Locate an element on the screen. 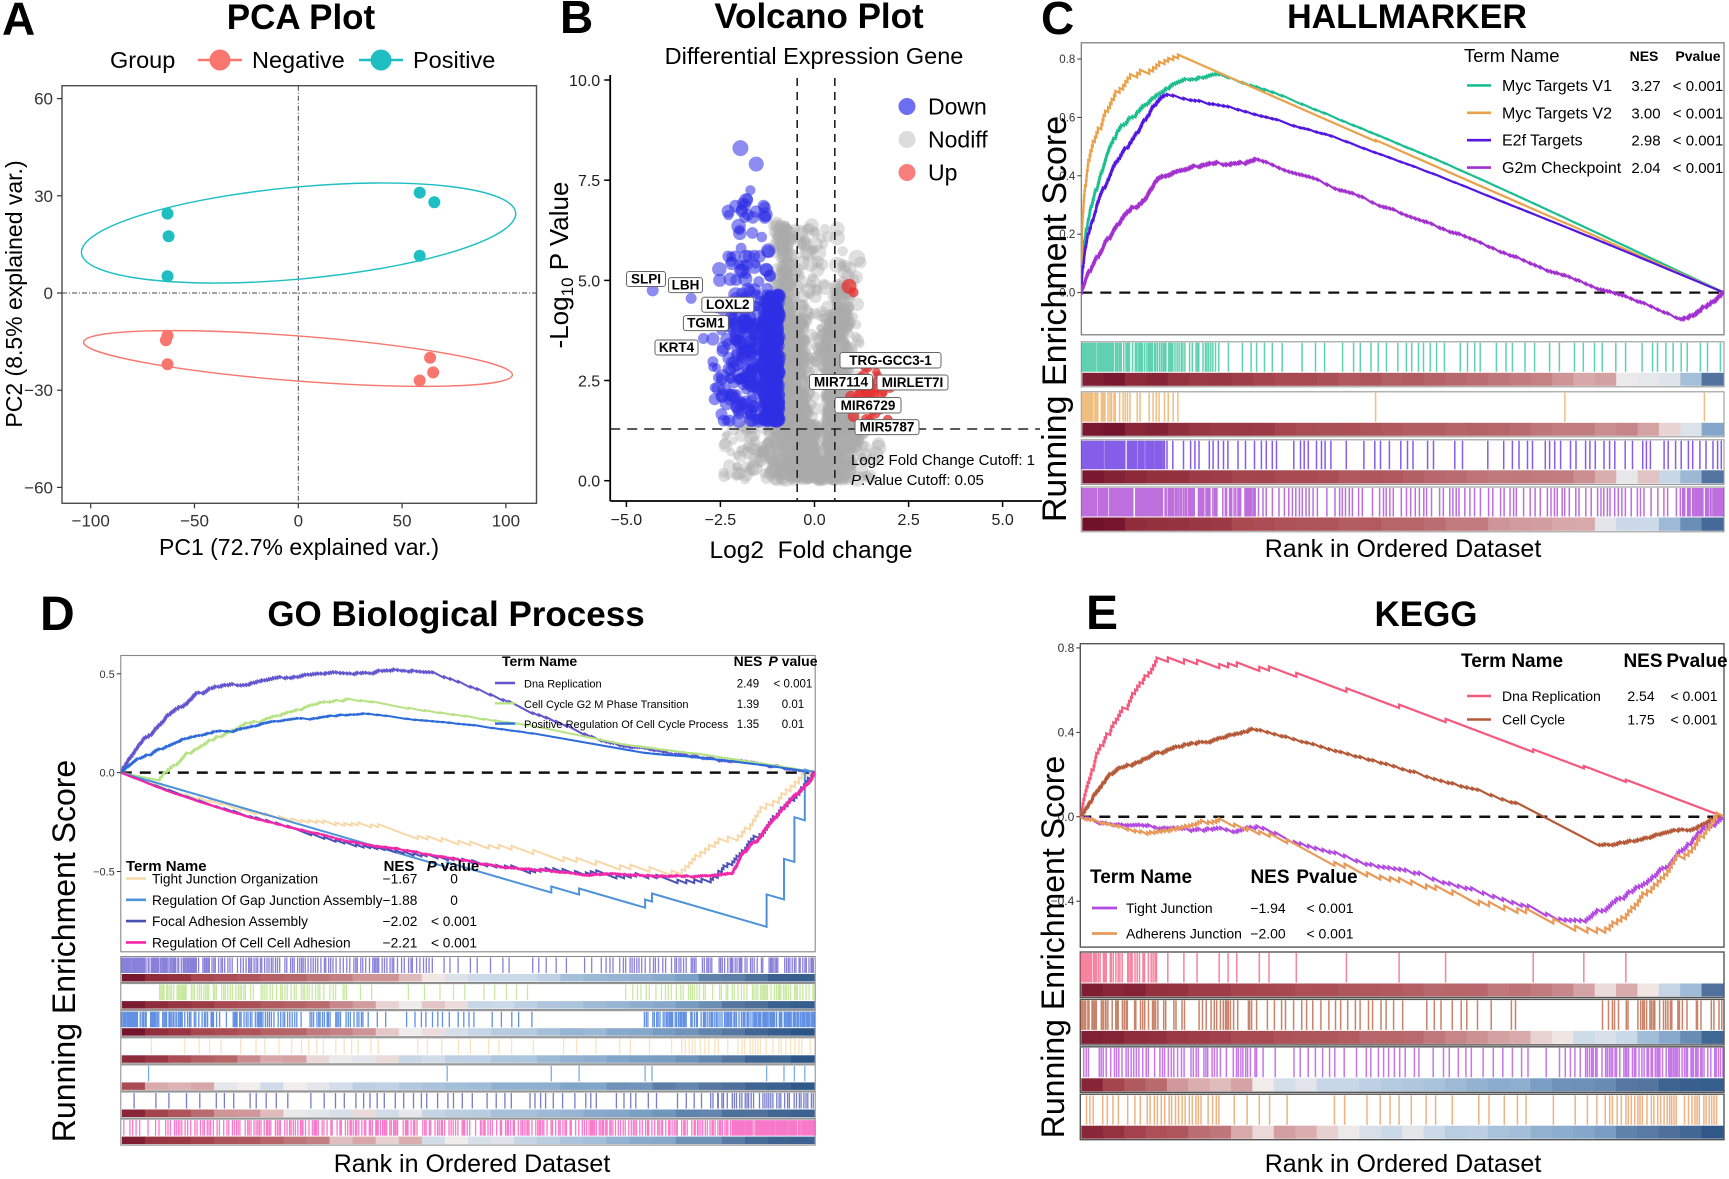 The height and width of the screenshot is (1179, 1729). svg-text: LOXL2 is located at coordinates (728, 304).